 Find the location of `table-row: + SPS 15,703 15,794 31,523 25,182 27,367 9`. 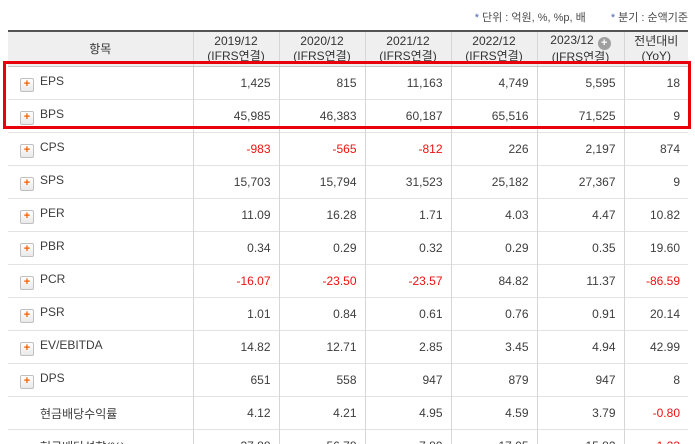

table-row: + SPS 15,703 15,794 31,523 25,182 27,367 9 is located at coordinates (348, 182).